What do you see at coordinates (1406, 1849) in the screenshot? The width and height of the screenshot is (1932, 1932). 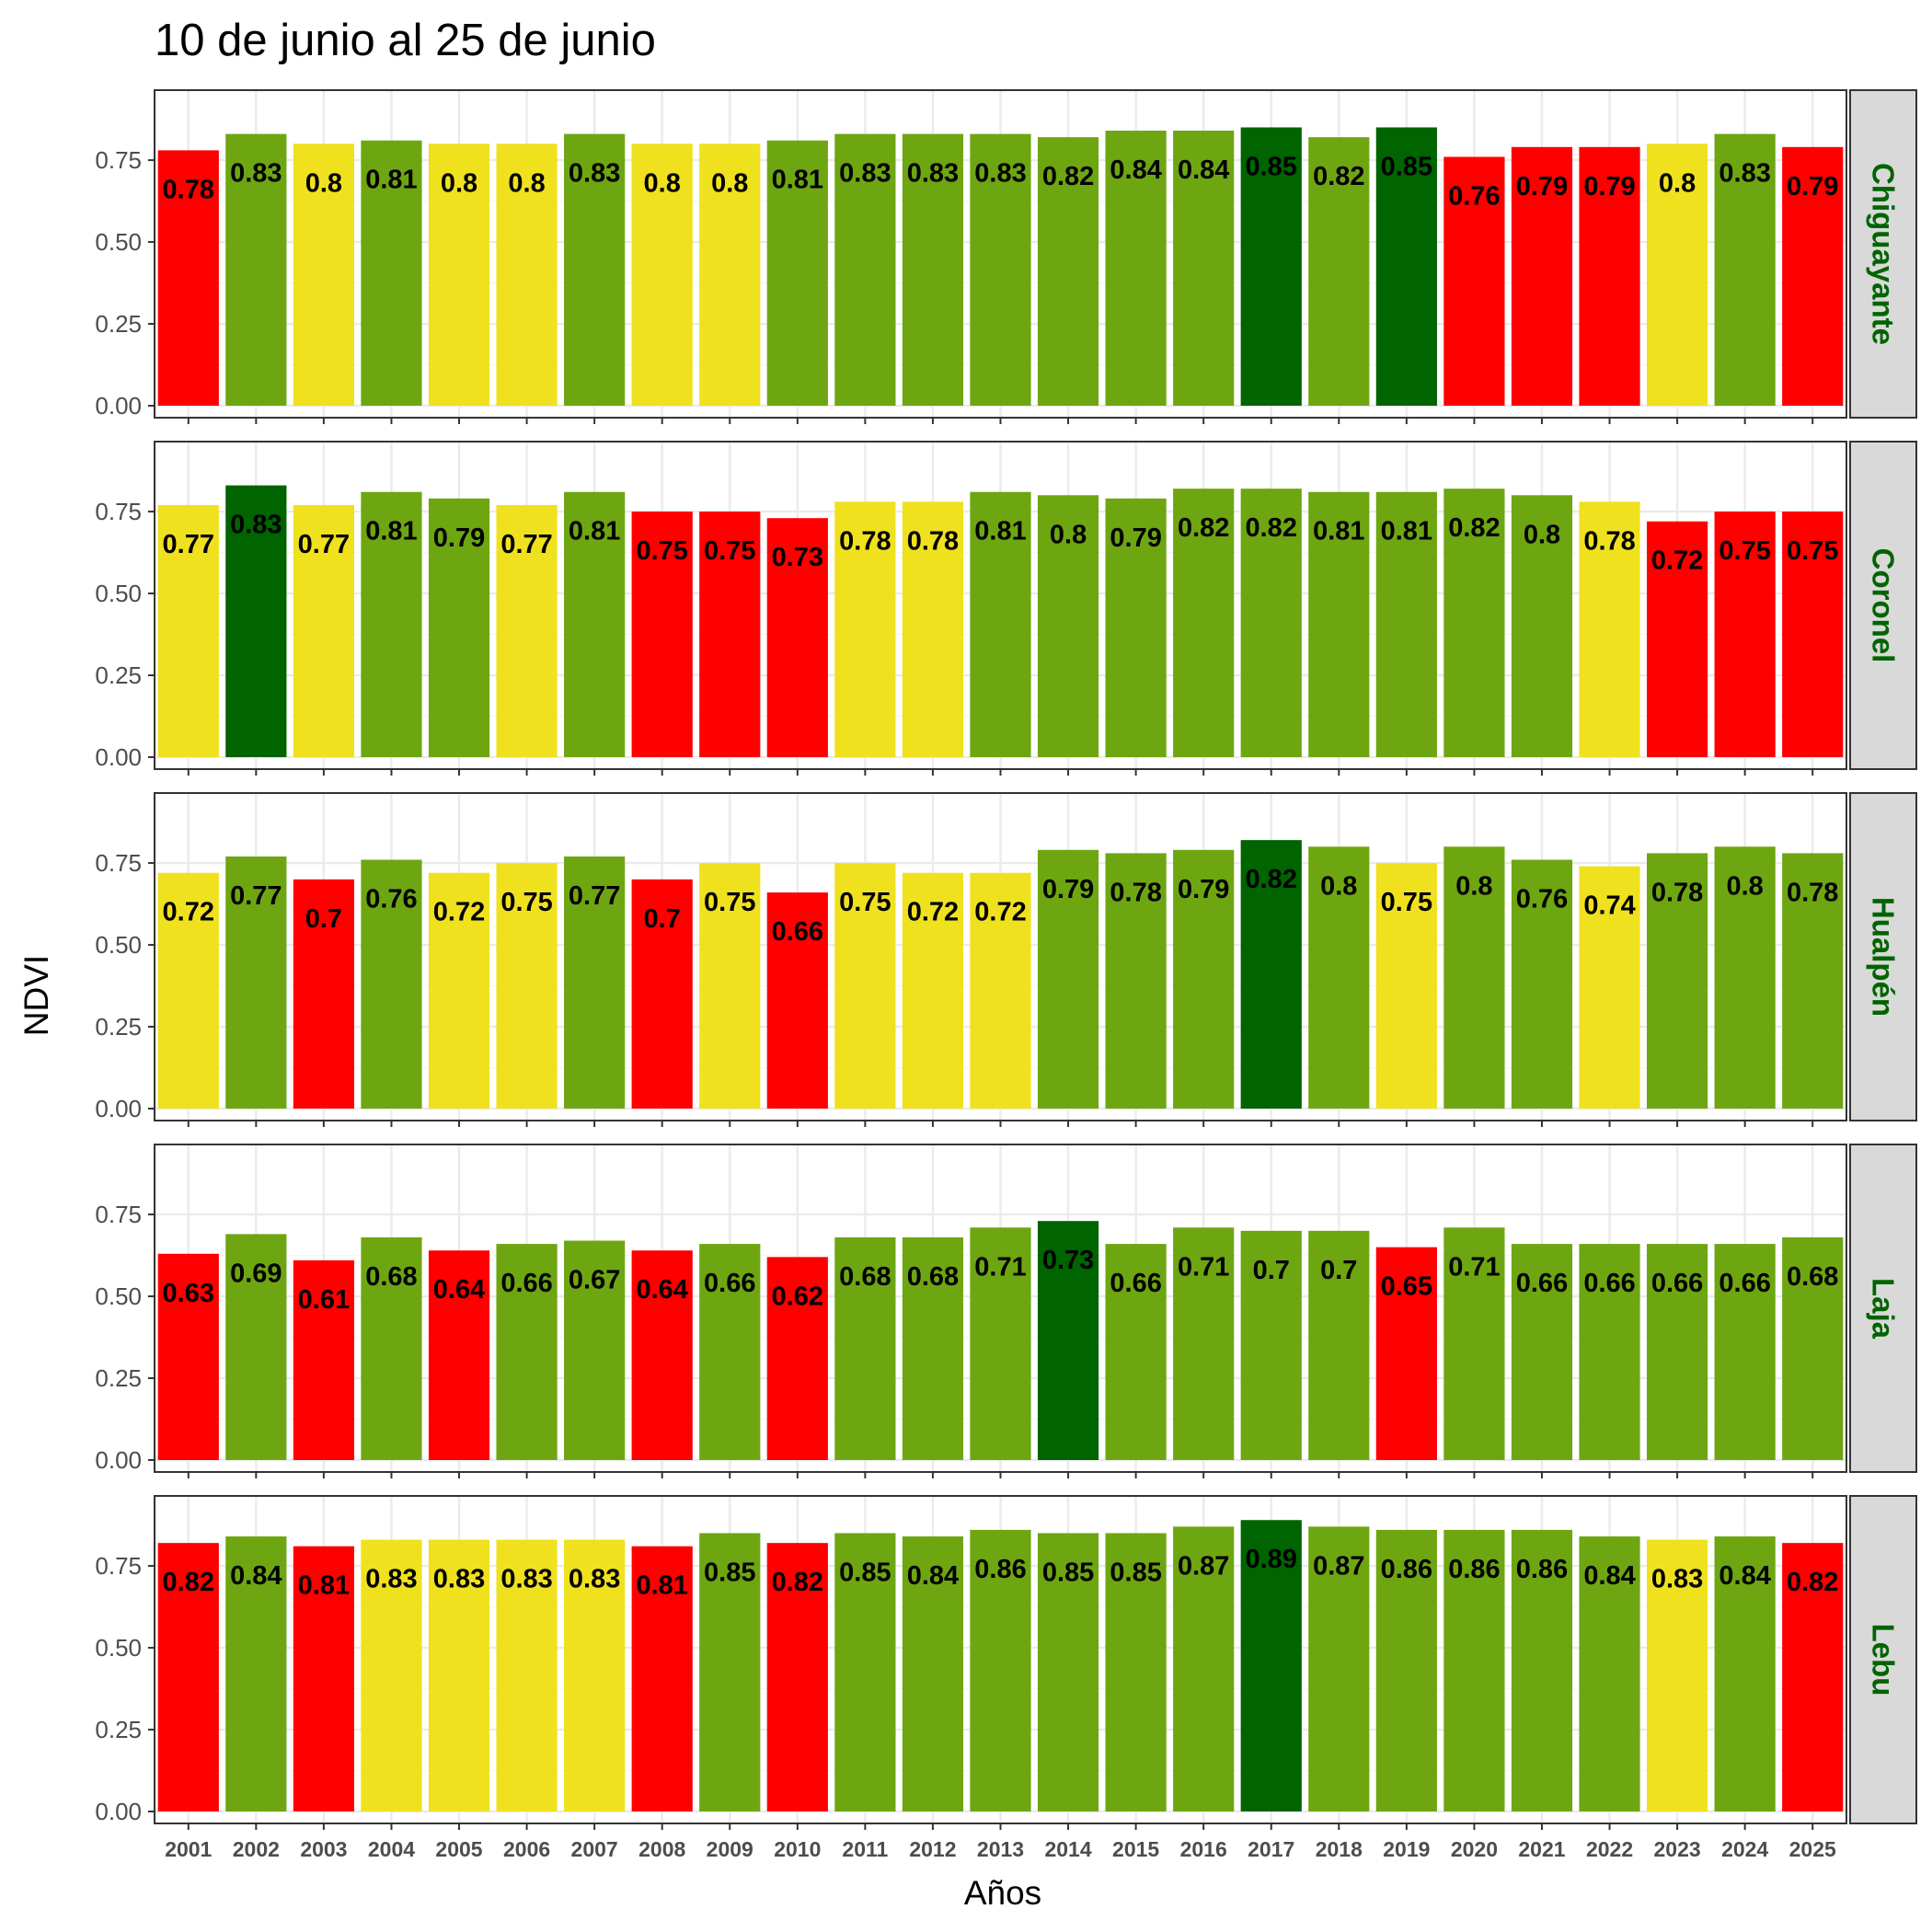 I see `x-tick-label: 2019` at bounding box center [1406, 1849].